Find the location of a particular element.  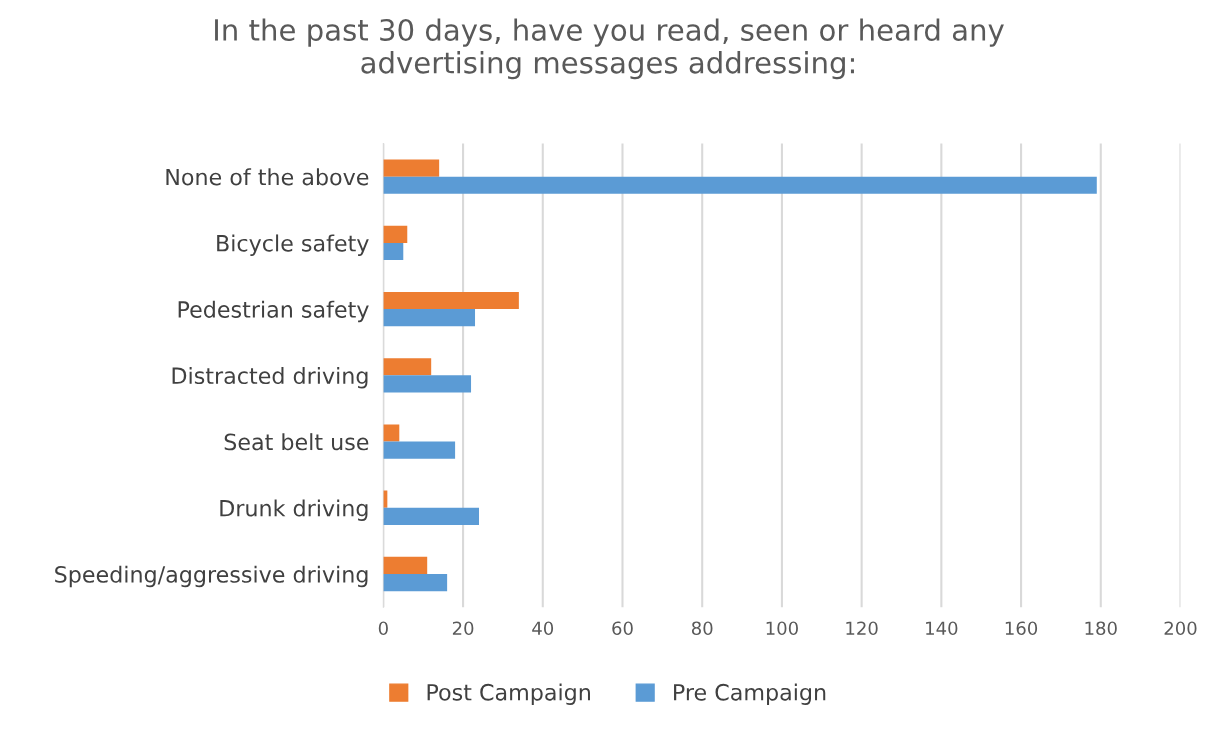

y-tick-label: Seat belt use is located at coordinates (296, 442).